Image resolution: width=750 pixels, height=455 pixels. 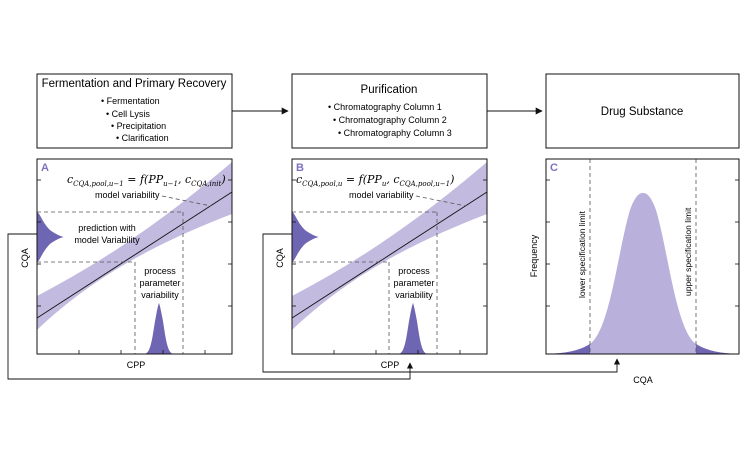 What do you see at coordinates (107, 240) in the screenshot?
I see `panel-a-prediction-line2: model Variability` at bounding box center [107, 240].